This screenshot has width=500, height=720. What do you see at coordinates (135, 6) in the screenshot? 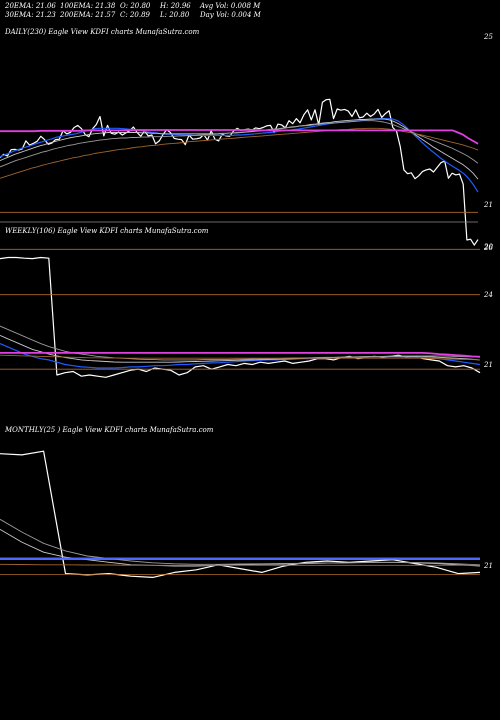
I see `open-readout: O: 20.80` at bounding box center [135, 6].